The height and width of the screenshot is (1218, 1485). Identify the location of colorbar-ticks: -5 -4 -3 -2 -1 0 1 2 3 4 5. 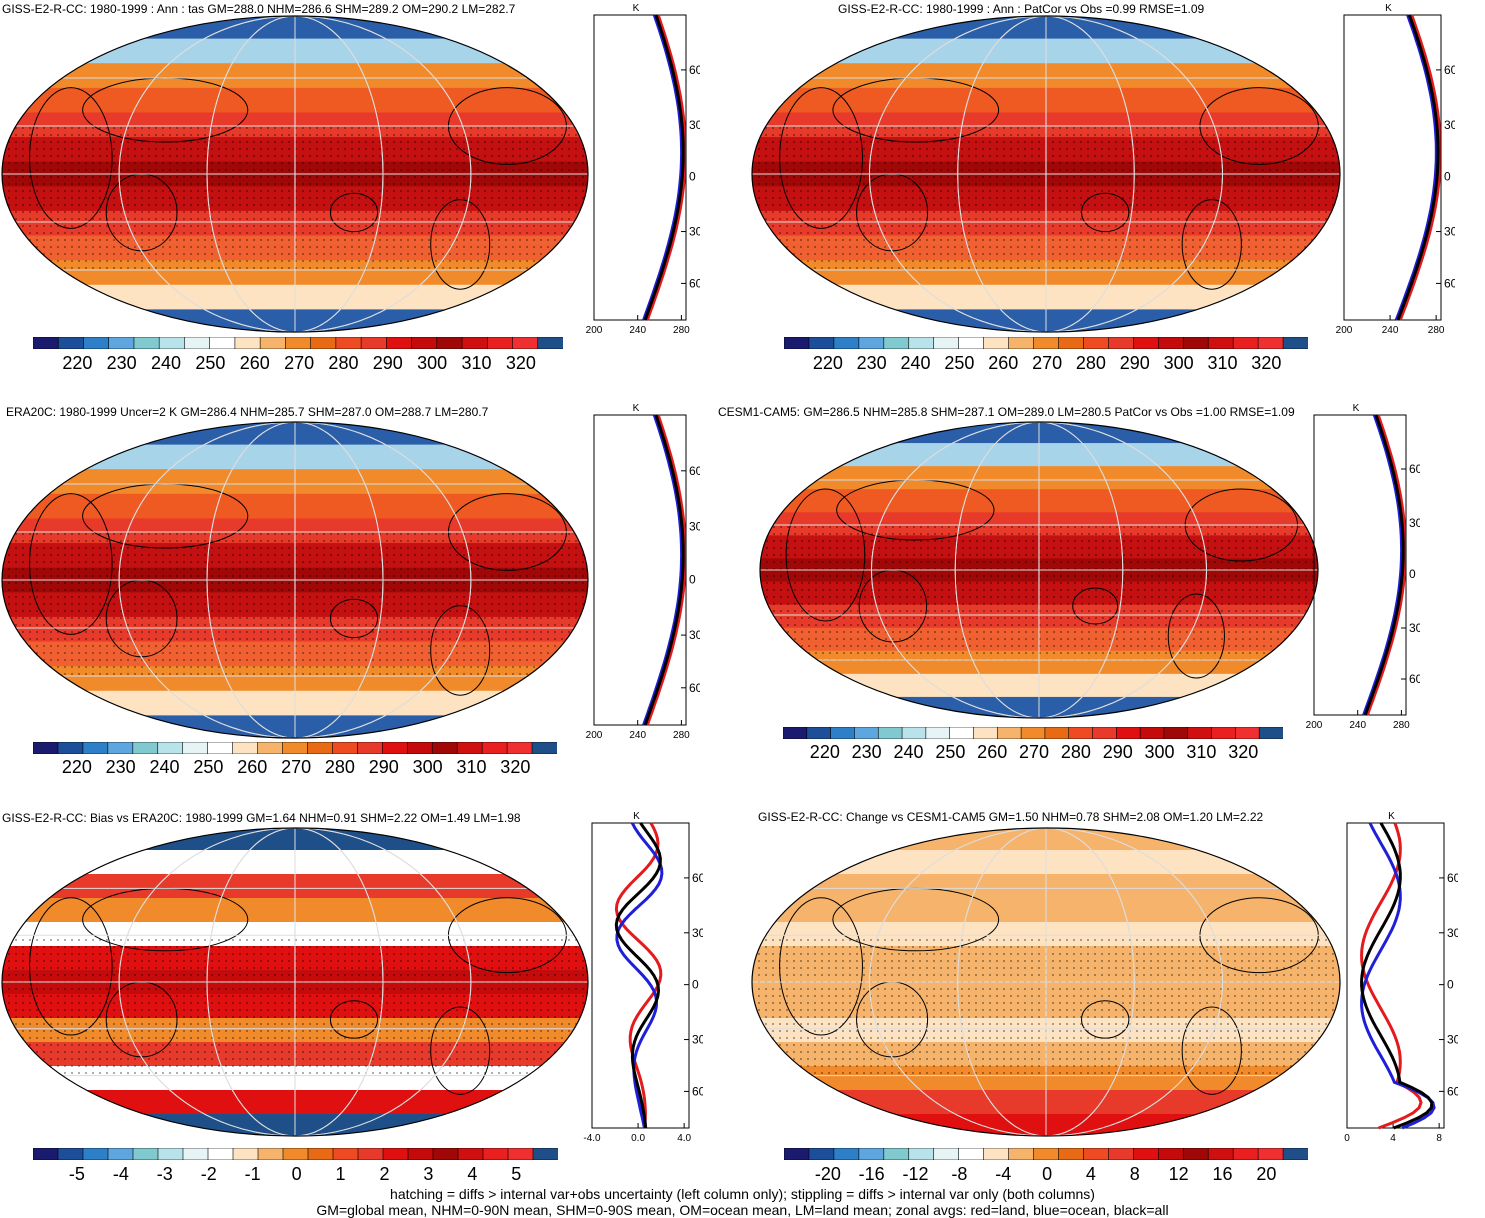
(295, 1175).